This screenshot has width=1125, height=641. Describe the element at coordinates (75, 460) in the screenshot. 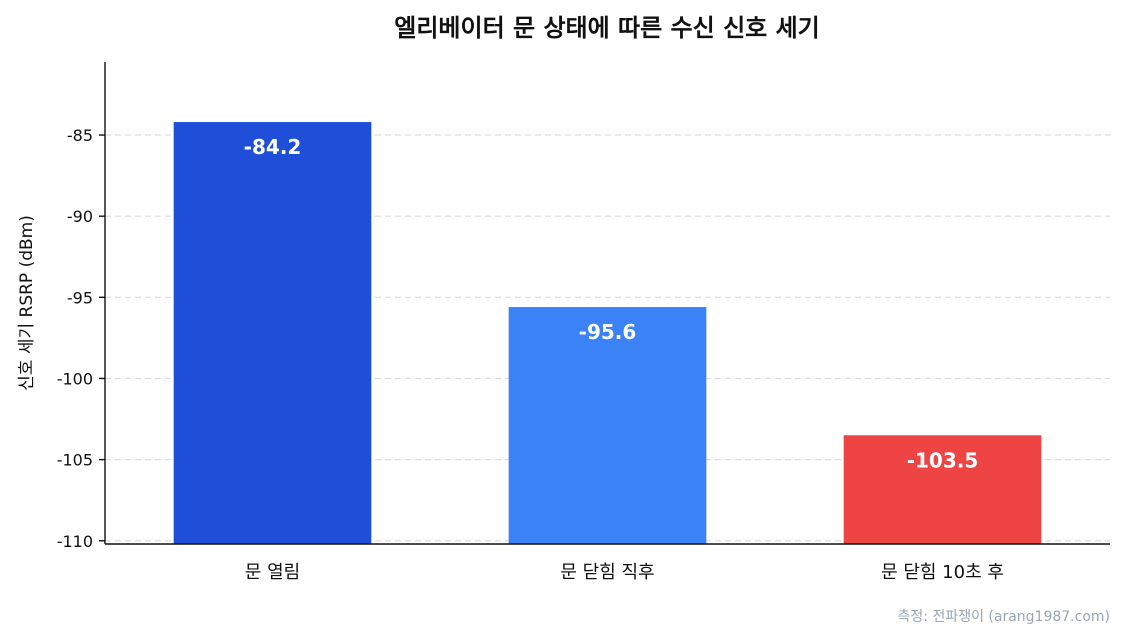

I see `y-tick-label: -105` at that location.